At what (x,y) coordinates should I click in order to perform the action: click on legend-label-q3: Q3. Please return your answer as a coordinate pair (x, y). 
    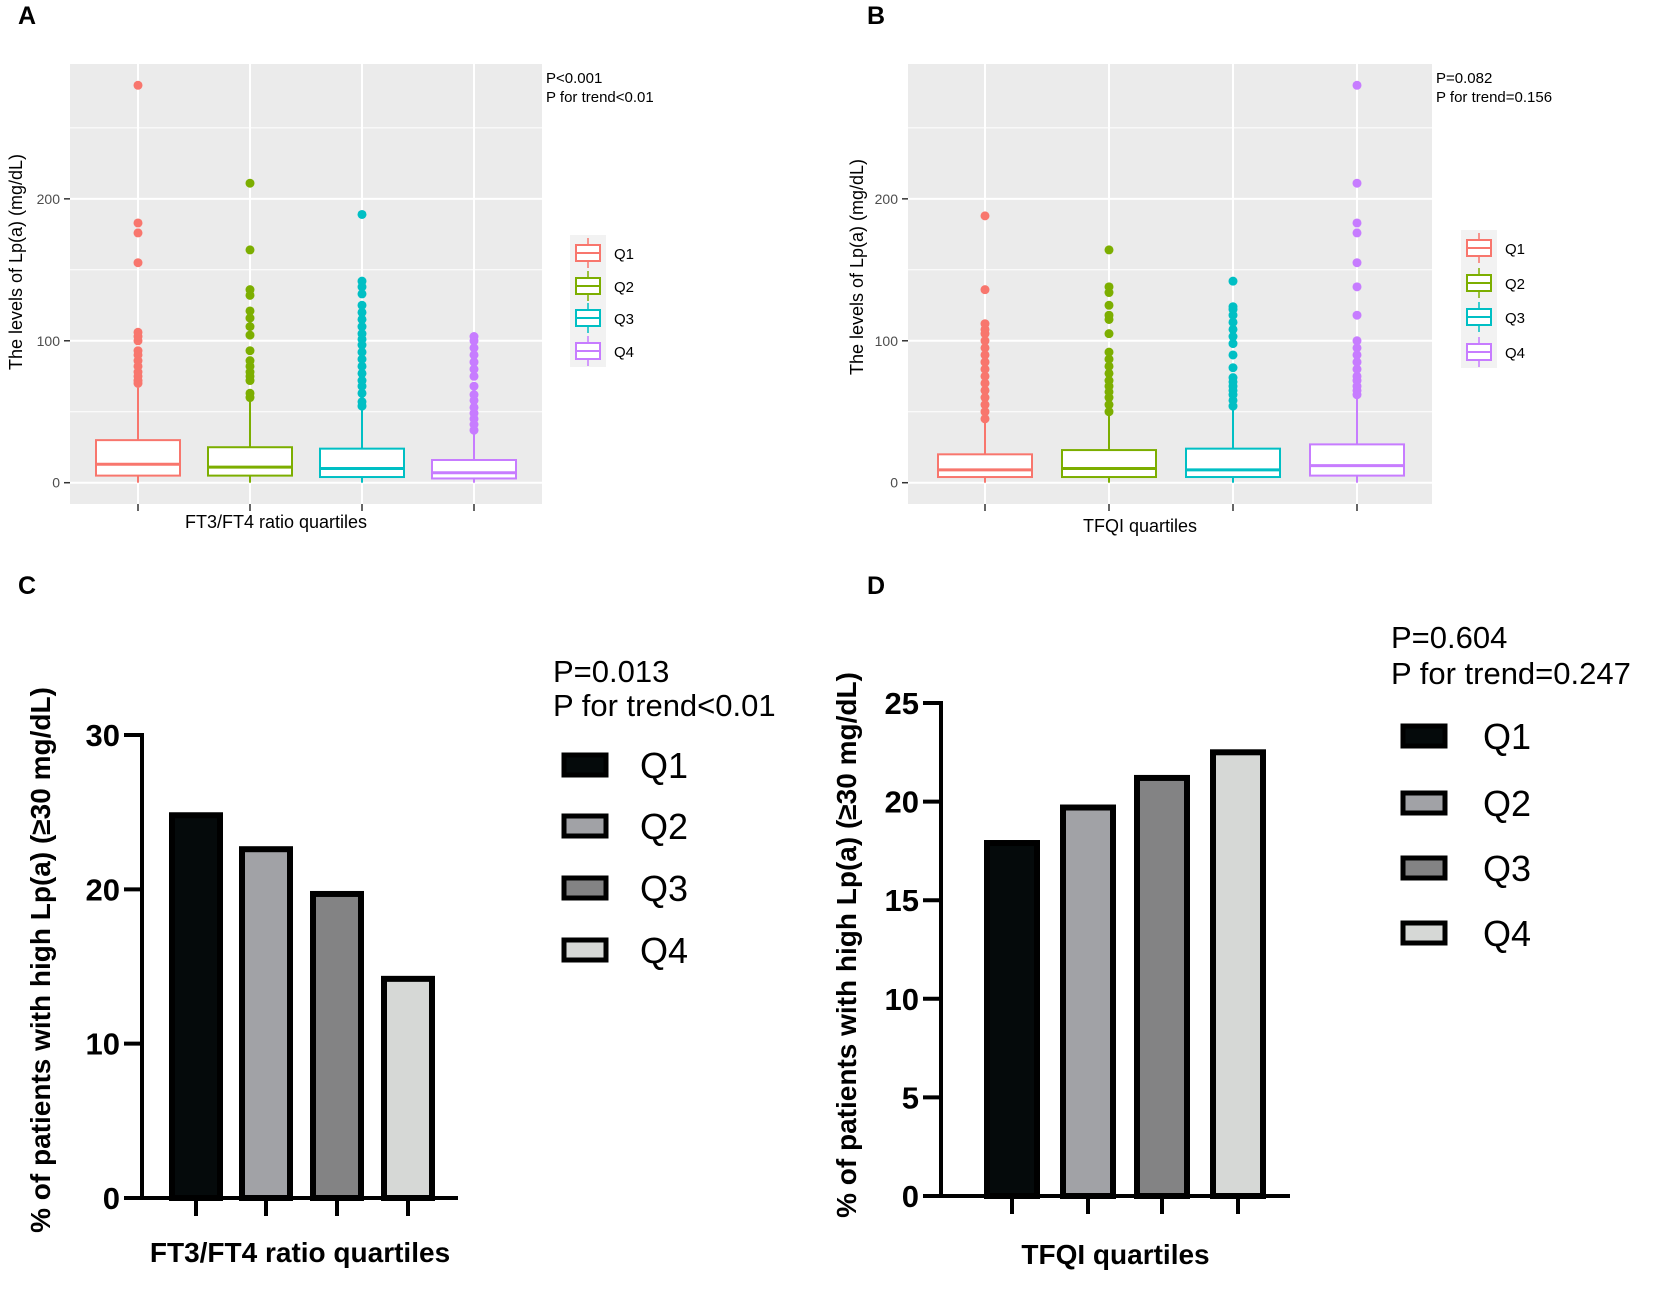
    Looking at the image, I should click on (1515, 318).